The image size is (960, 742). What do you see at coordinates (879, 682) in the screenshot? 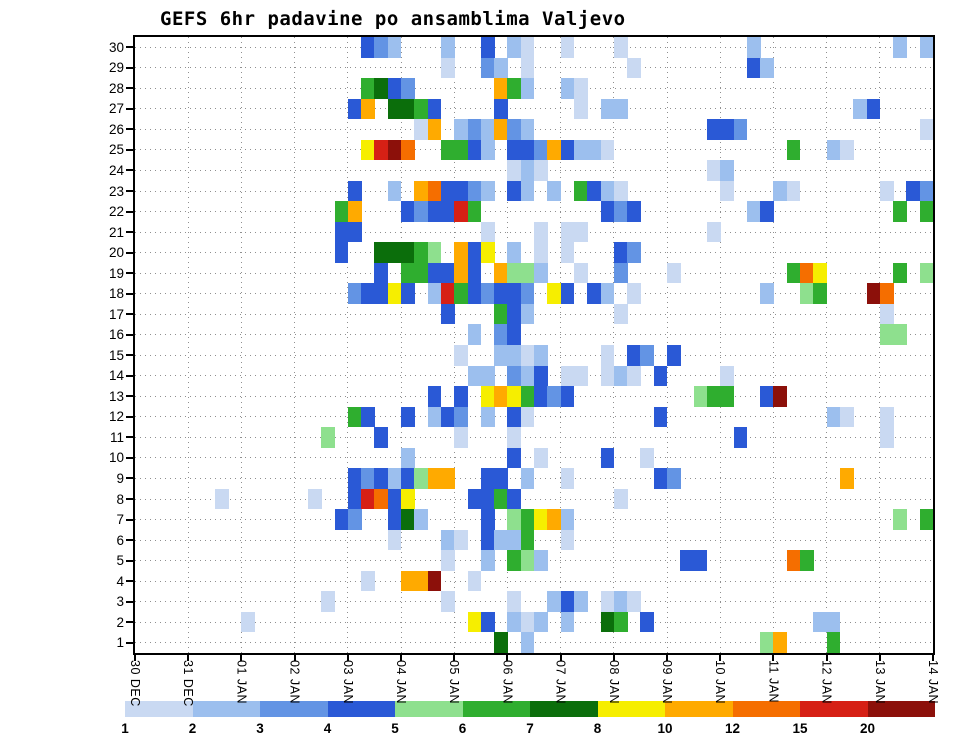
I see `x-axis-label: 13 JAN` at bounding box center [879, 682].